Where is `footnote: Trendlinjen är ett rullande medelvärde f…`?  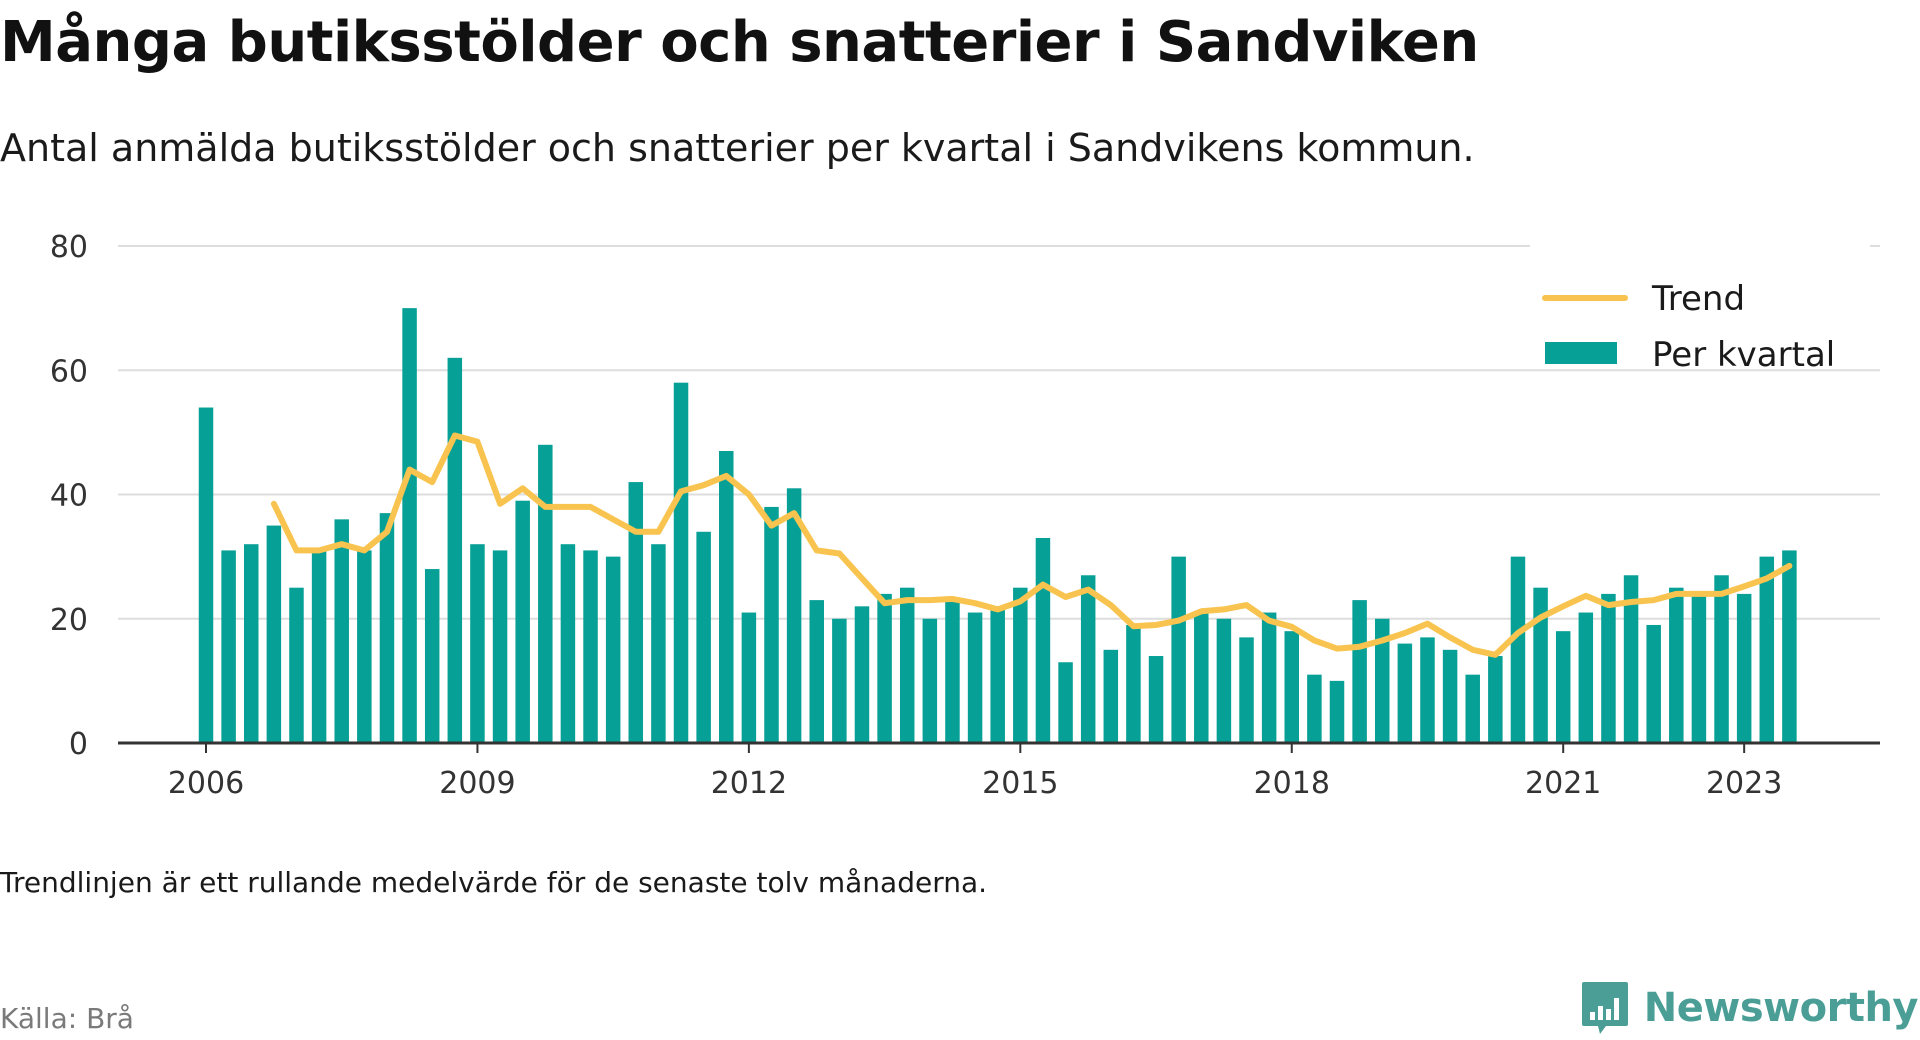
footnote: Trendlinjen är ett rullande medelvärde f… is located at coordinates (494, 882).